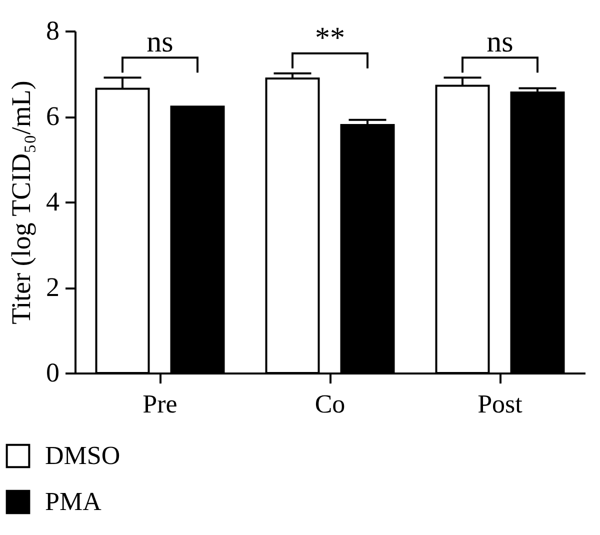  What do you see at coordinates (53, 201) in the screenshot?
I see `y-tick-label: 4` at bounding box center [53, 201].